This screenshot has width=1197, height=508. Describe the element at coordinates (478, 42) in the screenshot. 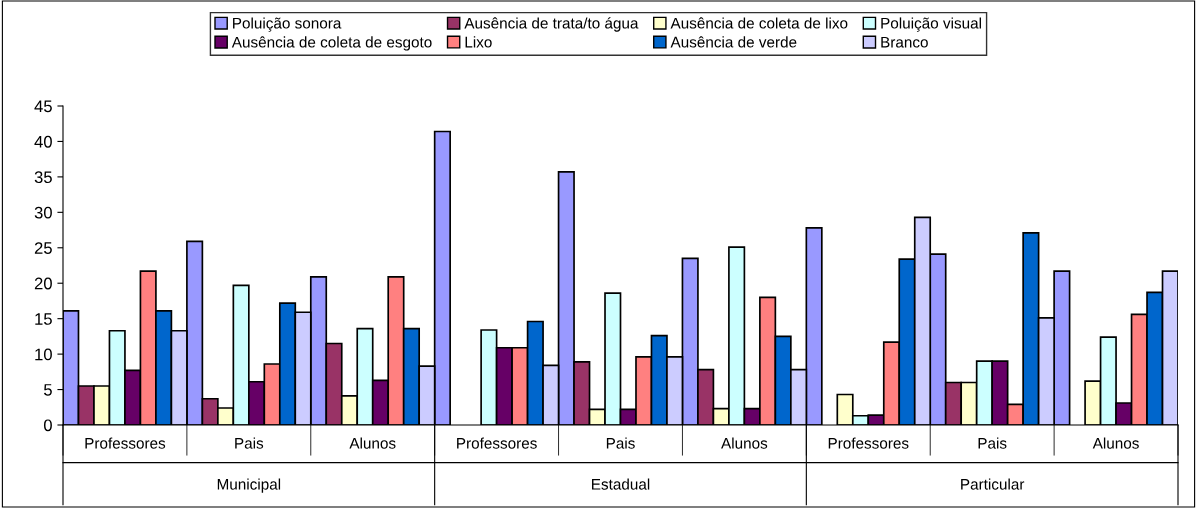

I see `legend-label: Lixo` at that location.